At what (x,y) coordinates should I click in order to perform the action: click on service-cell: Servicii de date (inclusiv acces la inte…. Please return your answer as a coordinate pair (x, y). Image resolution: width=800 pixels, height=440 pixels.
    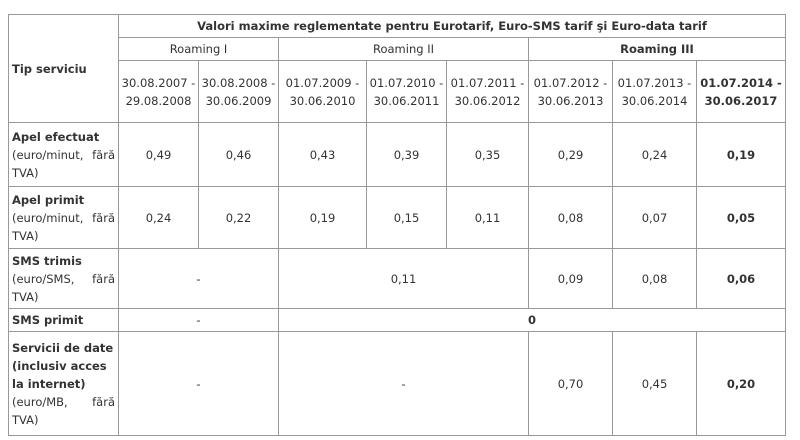
    Looking at the image, I should click on (63, 383).